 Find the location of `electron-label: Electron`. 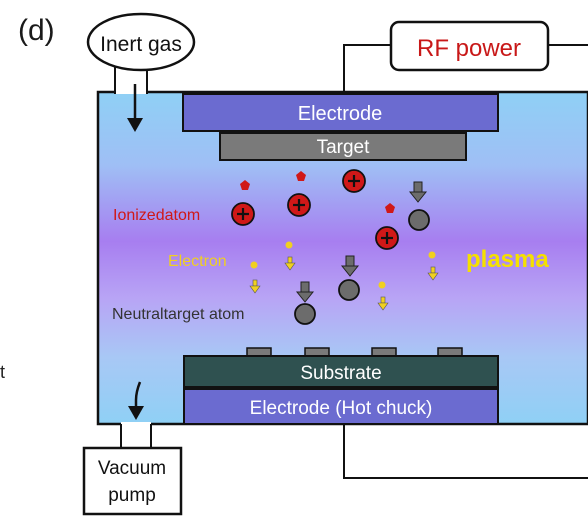

electron-label: Electron is located at coordinates (197, 261).